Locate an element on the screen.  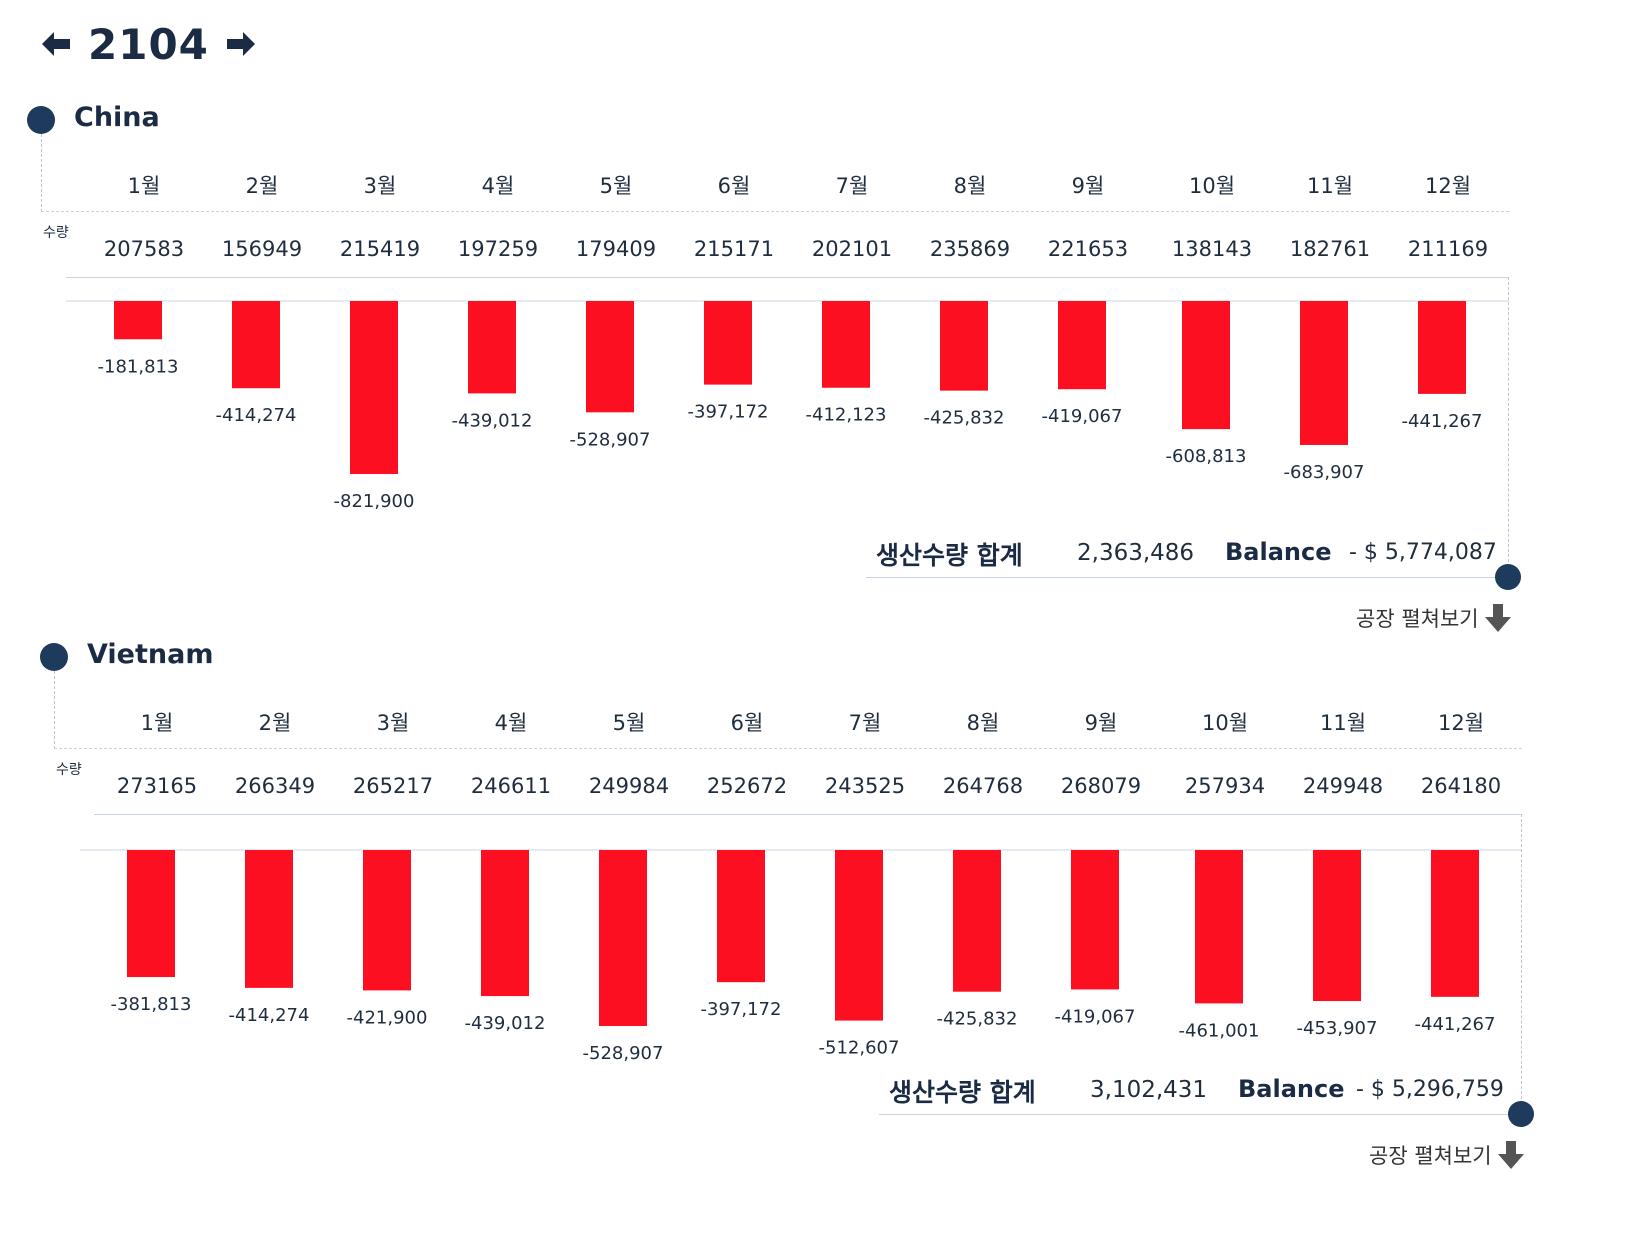
qty-value: 243525 is located at coordinates (865, 786).